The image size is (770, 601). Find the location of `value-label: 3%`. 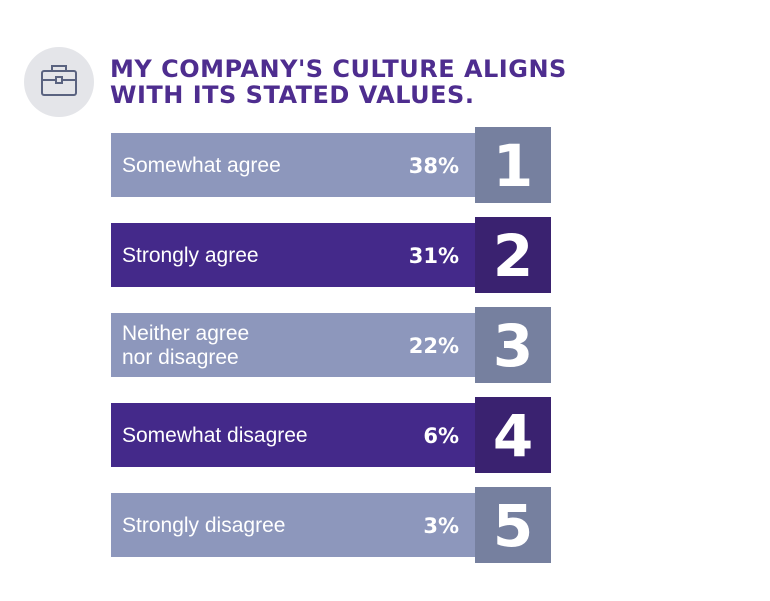

value-label: 3% is located at coordinates (441, 526).